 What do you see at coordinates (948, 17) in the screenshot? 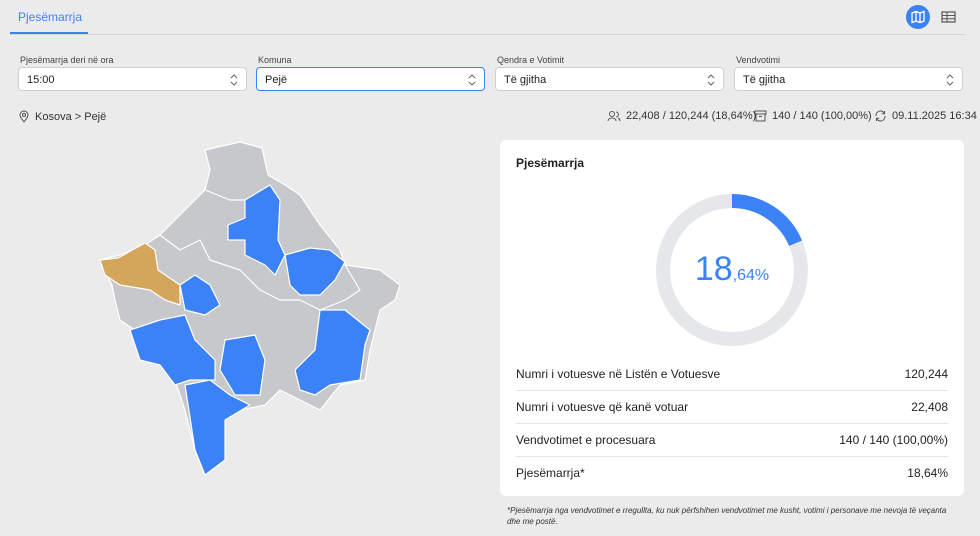
I see `table-view-button` at bounding box center [948, 17].